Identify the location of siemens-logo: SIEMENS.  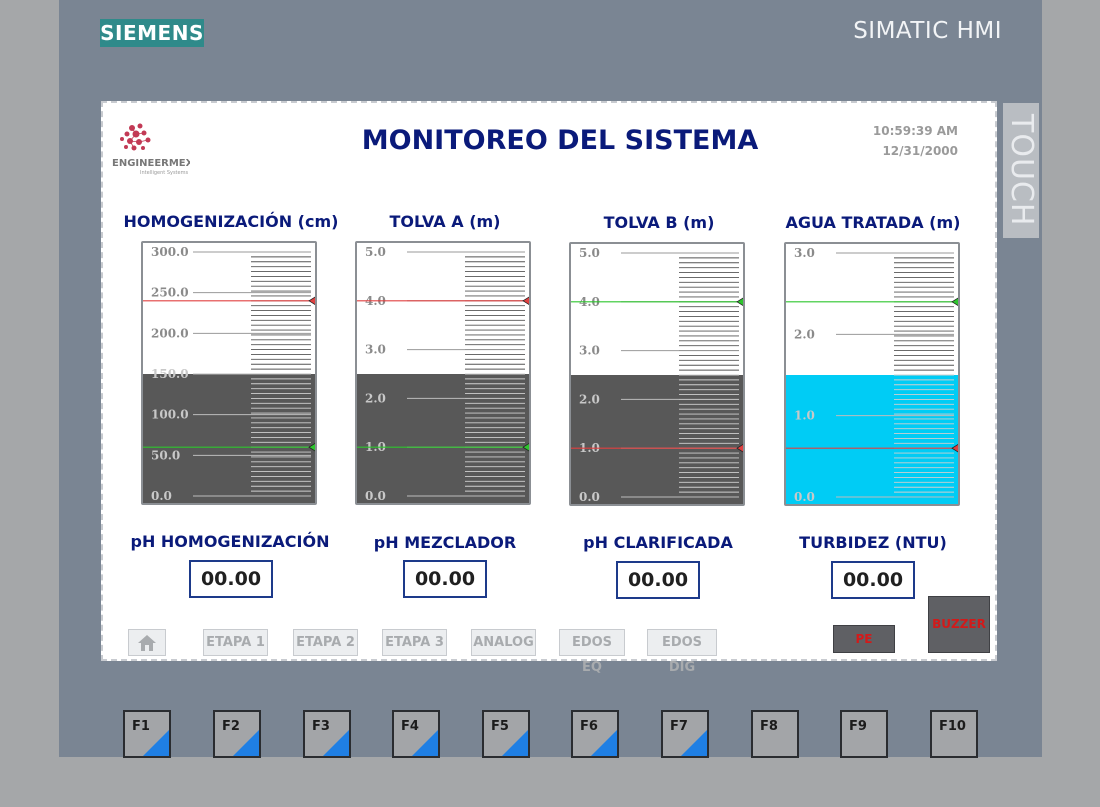
(152, 33).